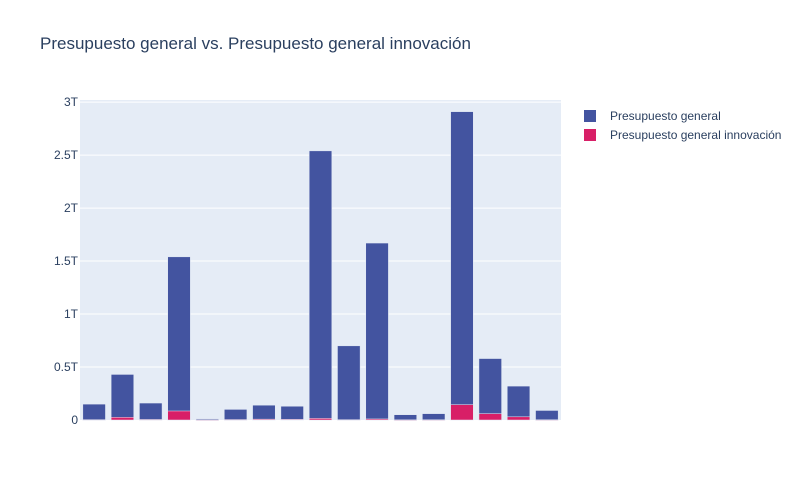 This screenshot has width=800, height=500. I want to click on legend-label-general: Presupuesto general, so click(665, 115).